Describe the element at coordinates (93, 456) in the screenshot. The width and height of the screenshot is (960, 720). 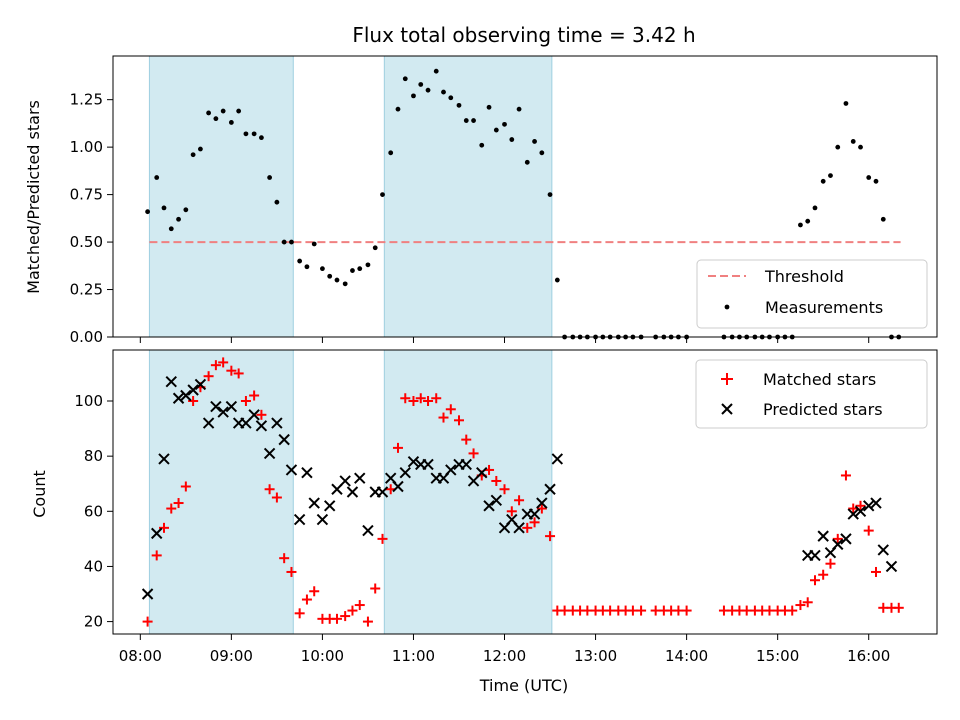
I see `bottom-y-tick-label: 80` at that location.